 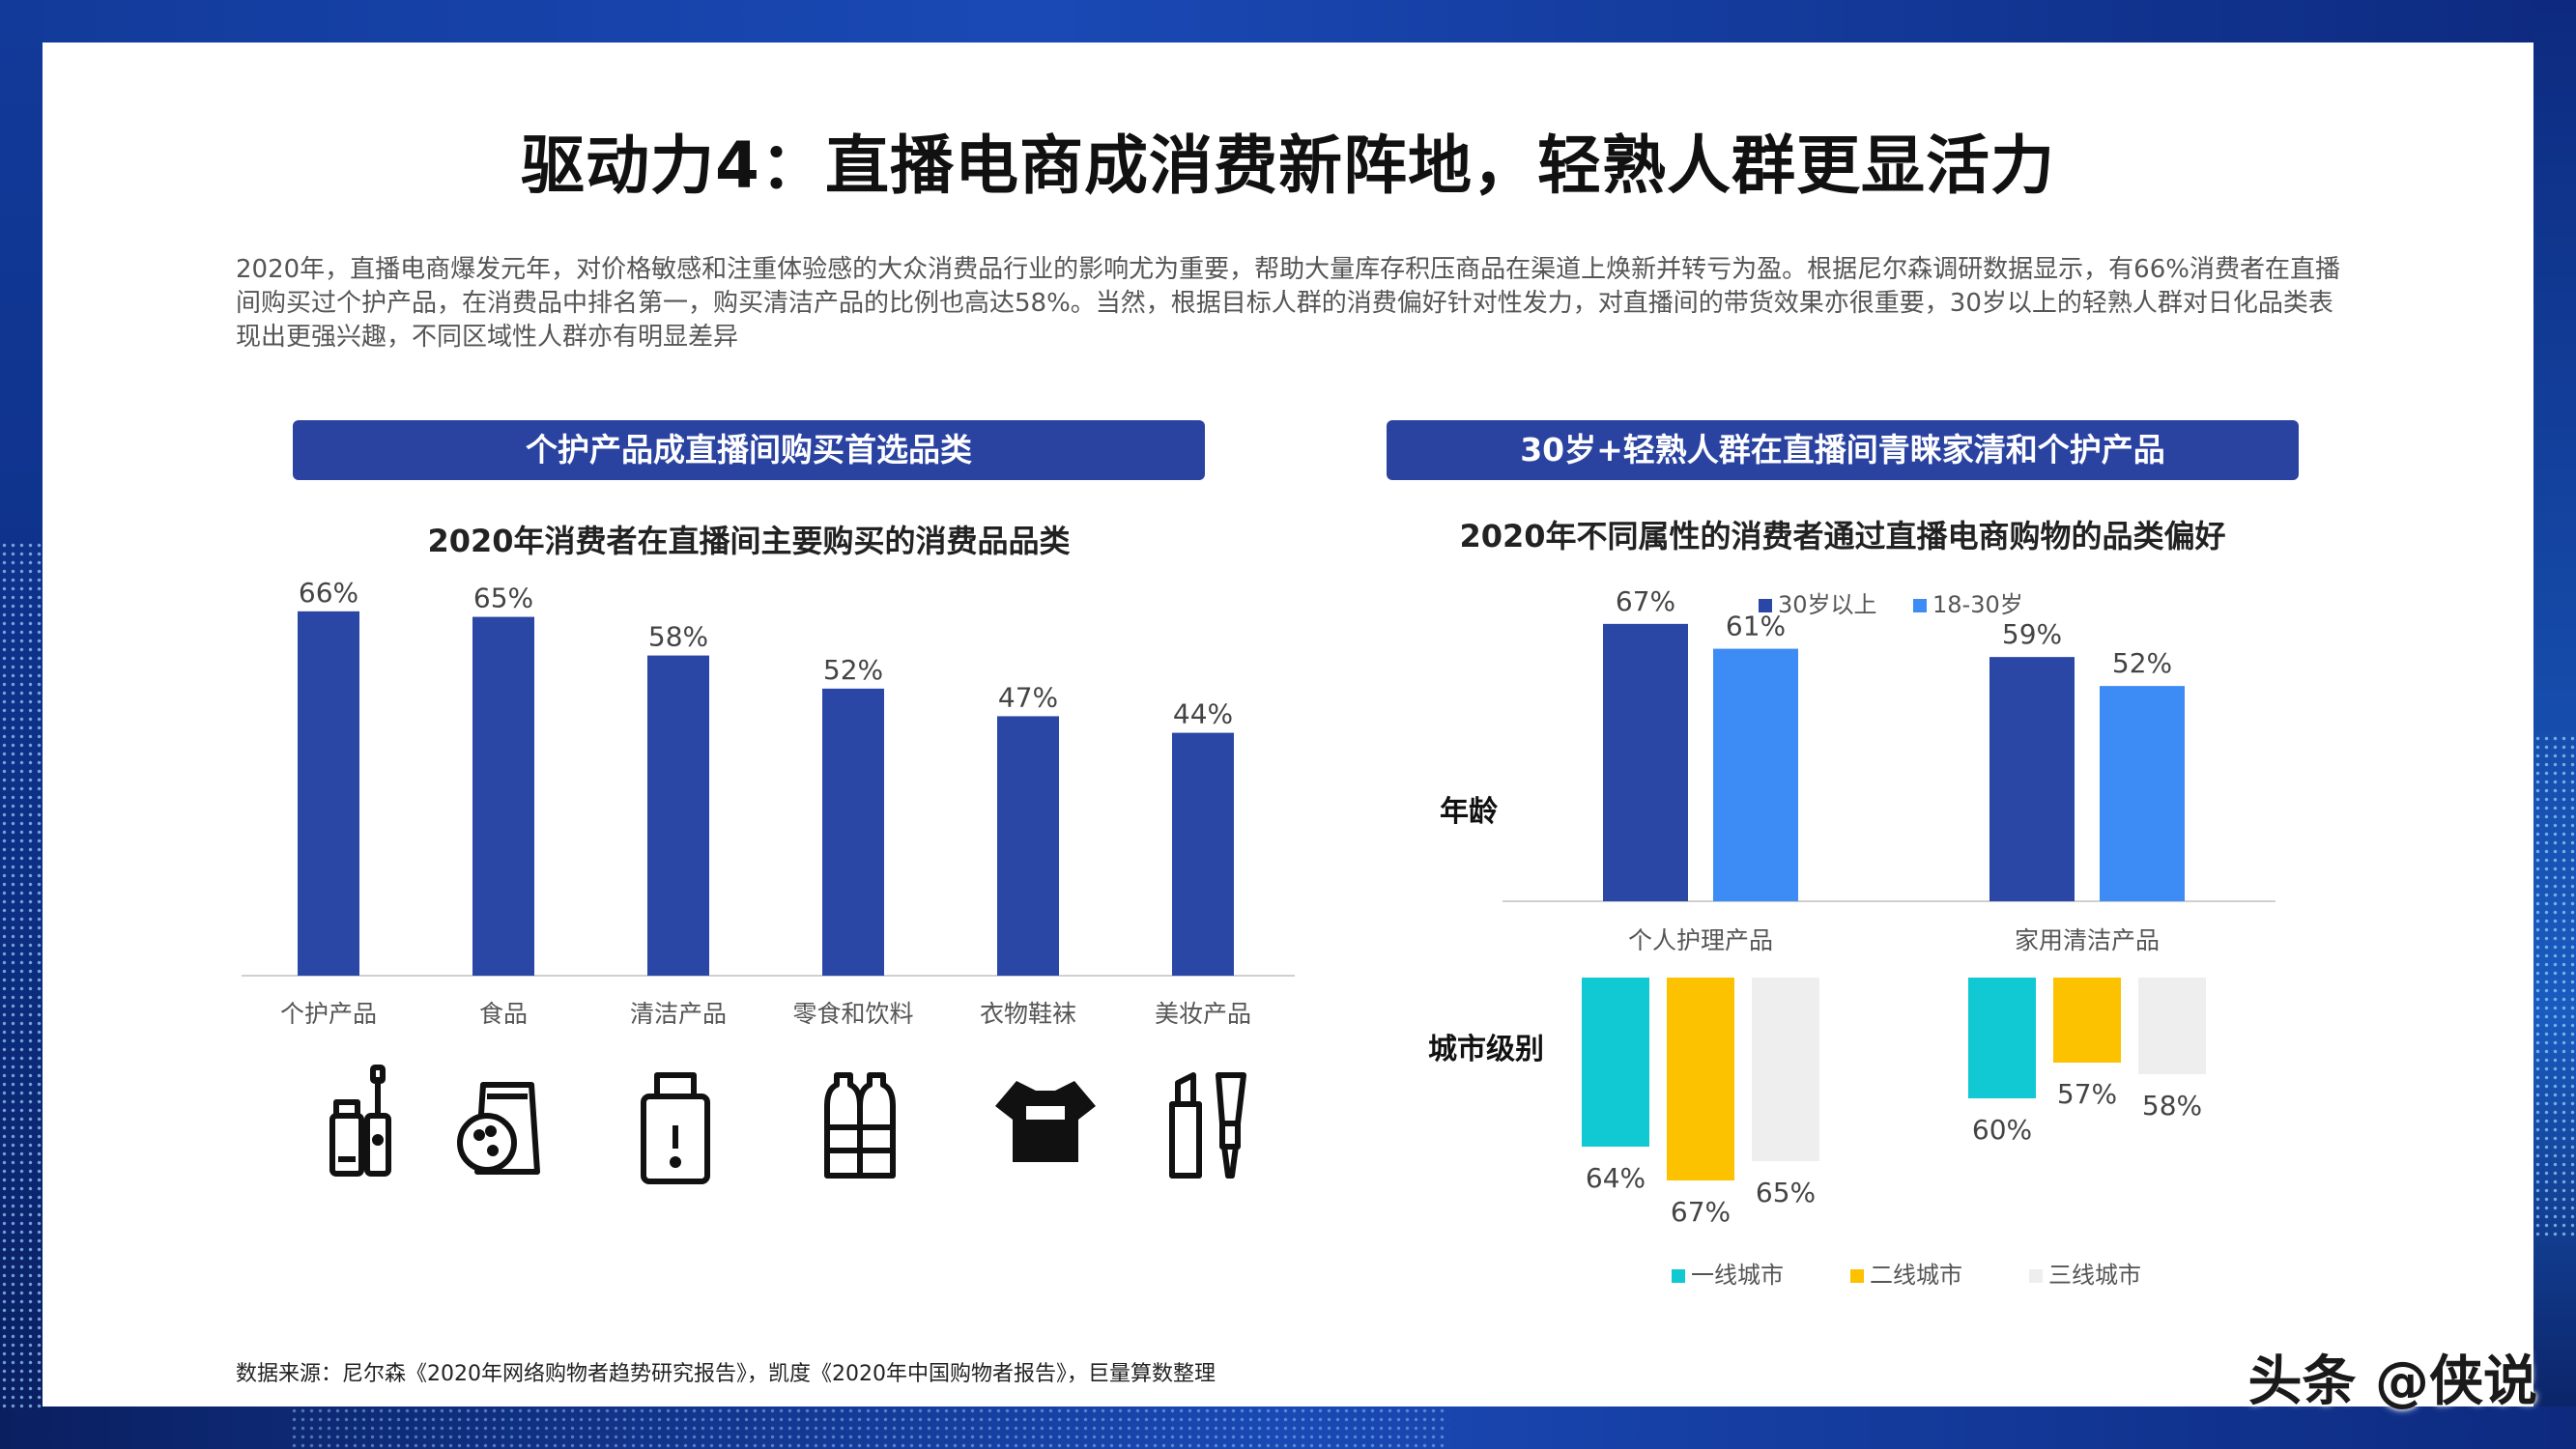 I want to click on data-label: 59%, so click(x=2032, y=634).